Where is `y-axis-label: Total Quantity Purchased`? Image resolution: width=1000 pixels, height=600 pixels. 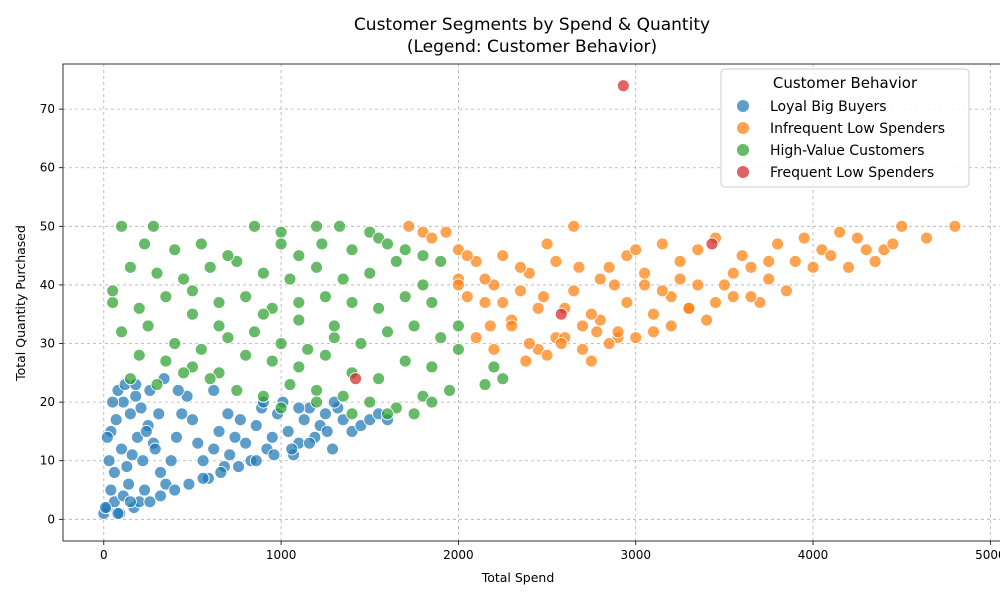 y-axis-label: Total Quantity Purchased is located at coordinates (20, 303).